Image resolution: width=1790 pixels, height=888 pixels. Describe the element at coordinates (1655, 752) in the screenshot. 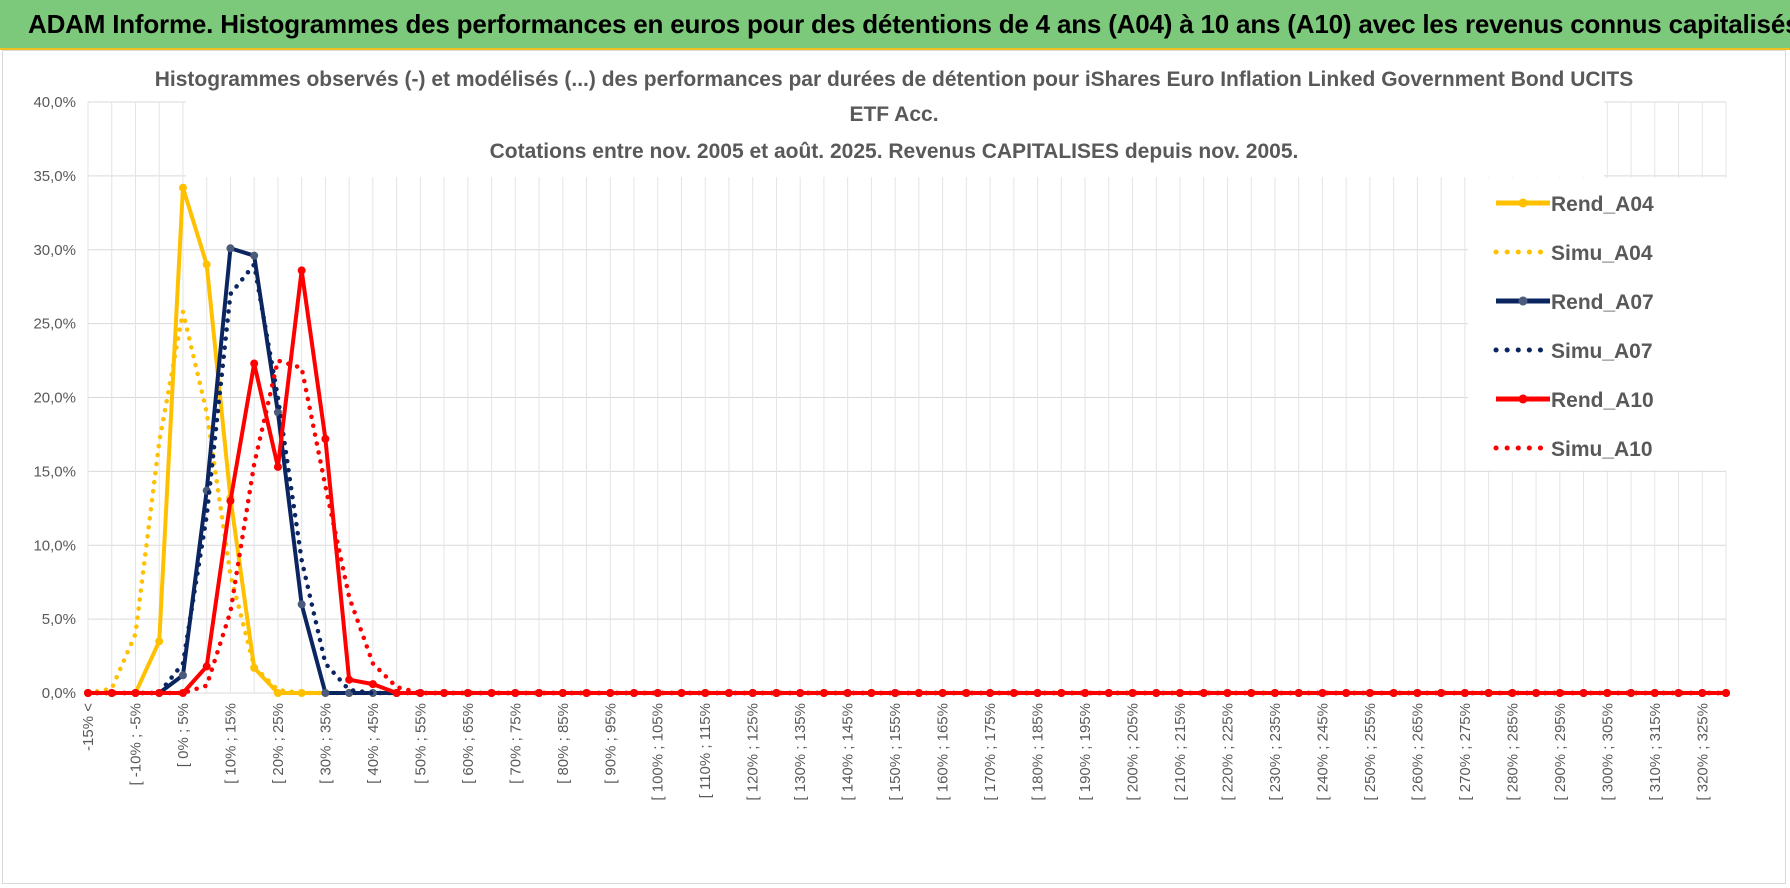

I see `x-tick-label: [ 310% ; 315%` at that location.